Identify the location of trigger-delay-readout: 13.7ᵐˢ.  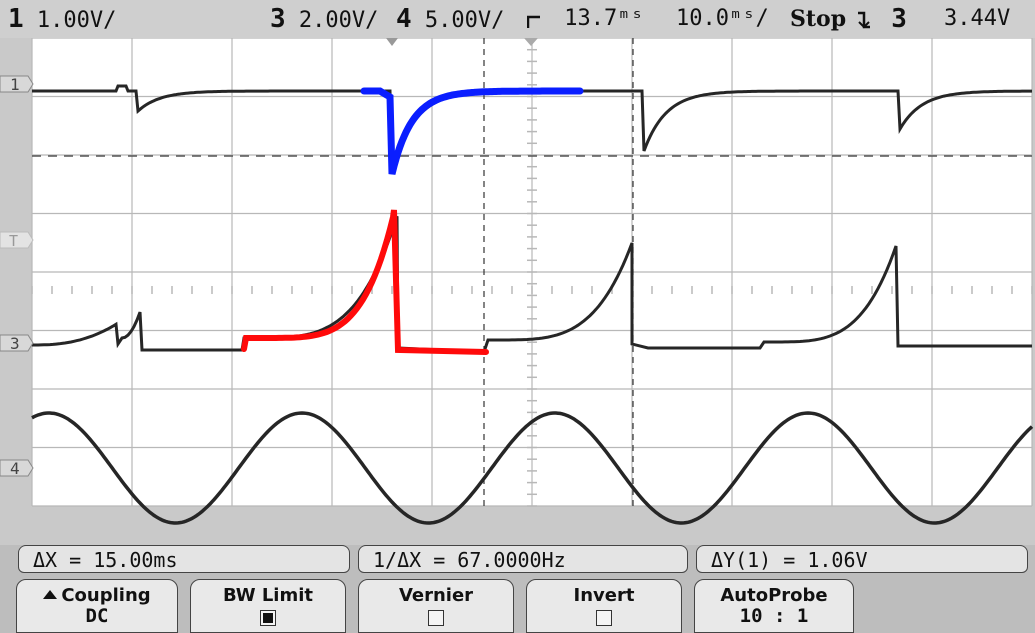
(585, 19).